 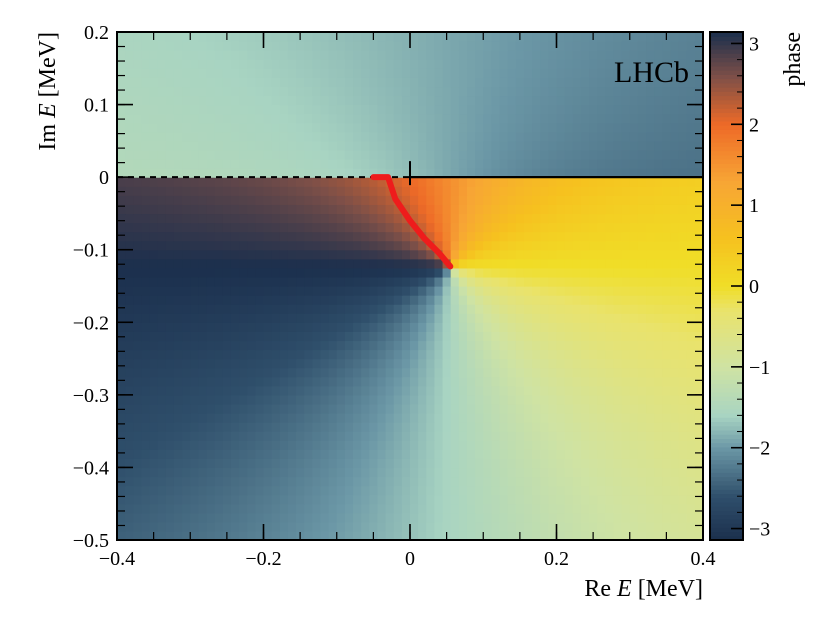 I want to click on colorbar-tick-label: 1, so click(x=754, y=206).